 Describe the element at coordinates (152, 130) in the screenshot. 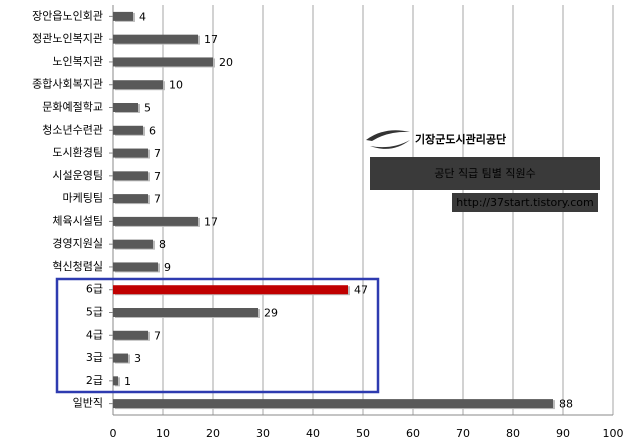

I see `value-label: 6` at that location.